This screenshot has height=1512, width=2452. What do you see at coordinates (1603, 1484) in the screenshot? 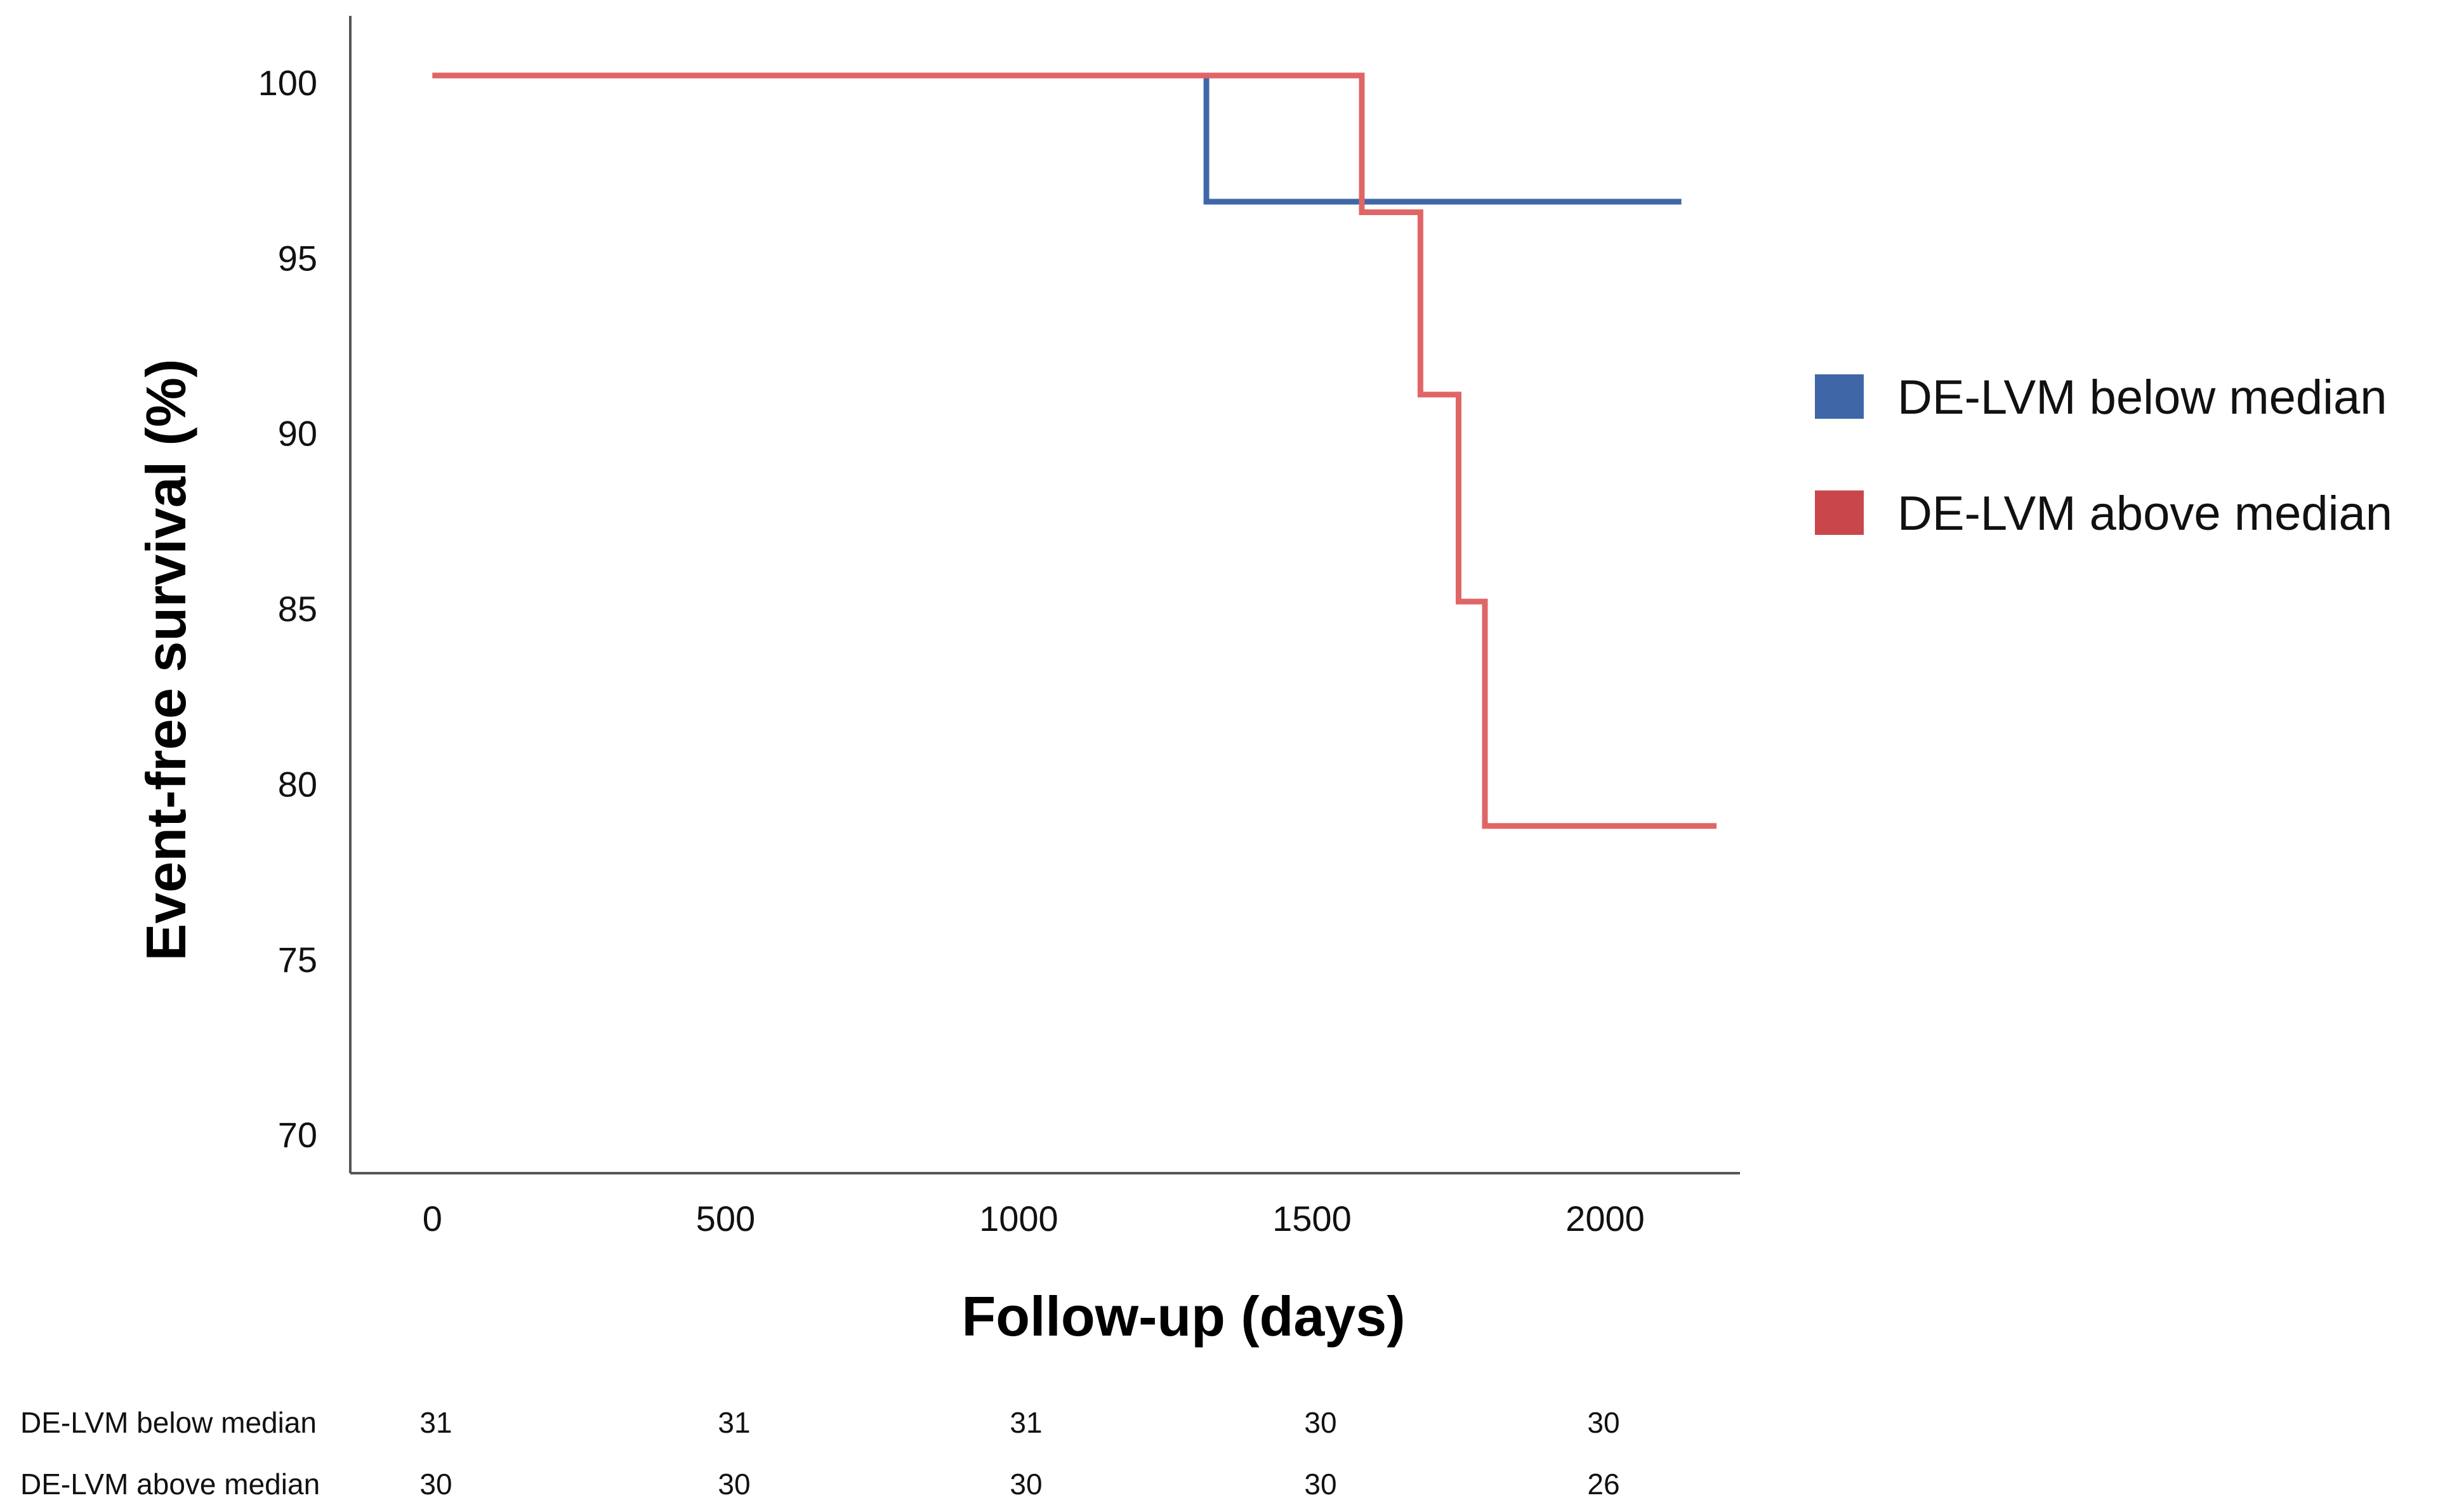
I see `risk-count: 26` at bounding box center [1603, 1484].